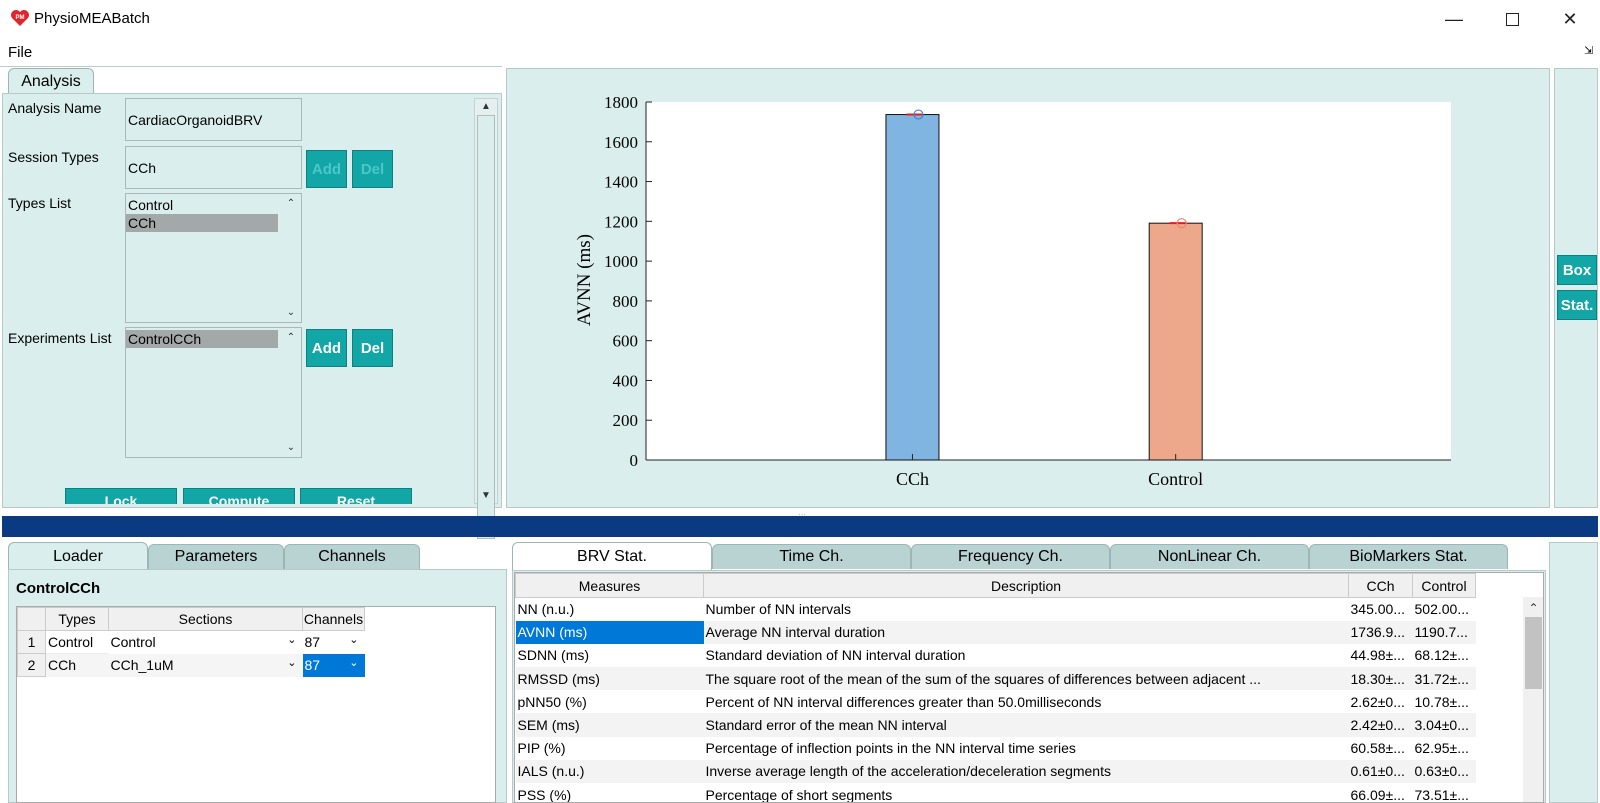 The image size is (1600, 803). Describe the element at coordinates (1454, 19) in the screenshot. I see `minimize-button: —` at that location.